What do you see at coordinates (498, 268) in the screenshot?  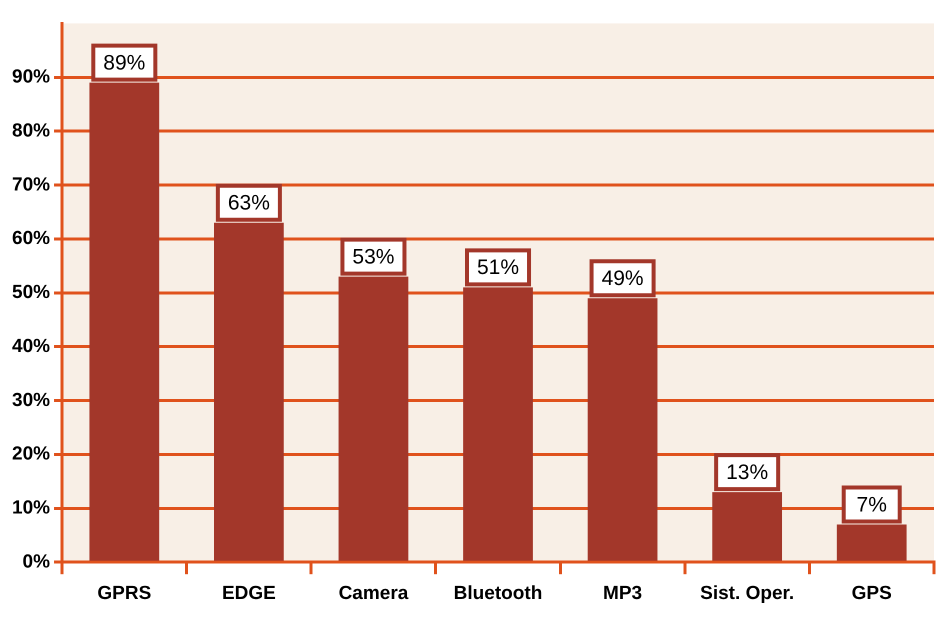 I see `data-label: 51%` at bounding box center [498, 268].